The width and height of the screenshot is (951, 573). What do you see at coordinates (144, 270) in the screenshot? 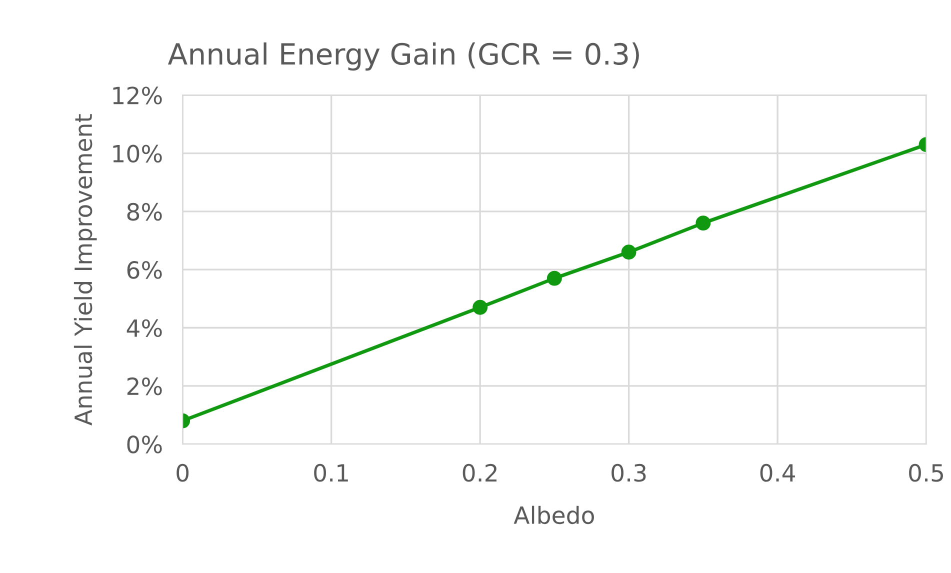
I see `y-tick-label: 6%` at bounding box center [144, 270].